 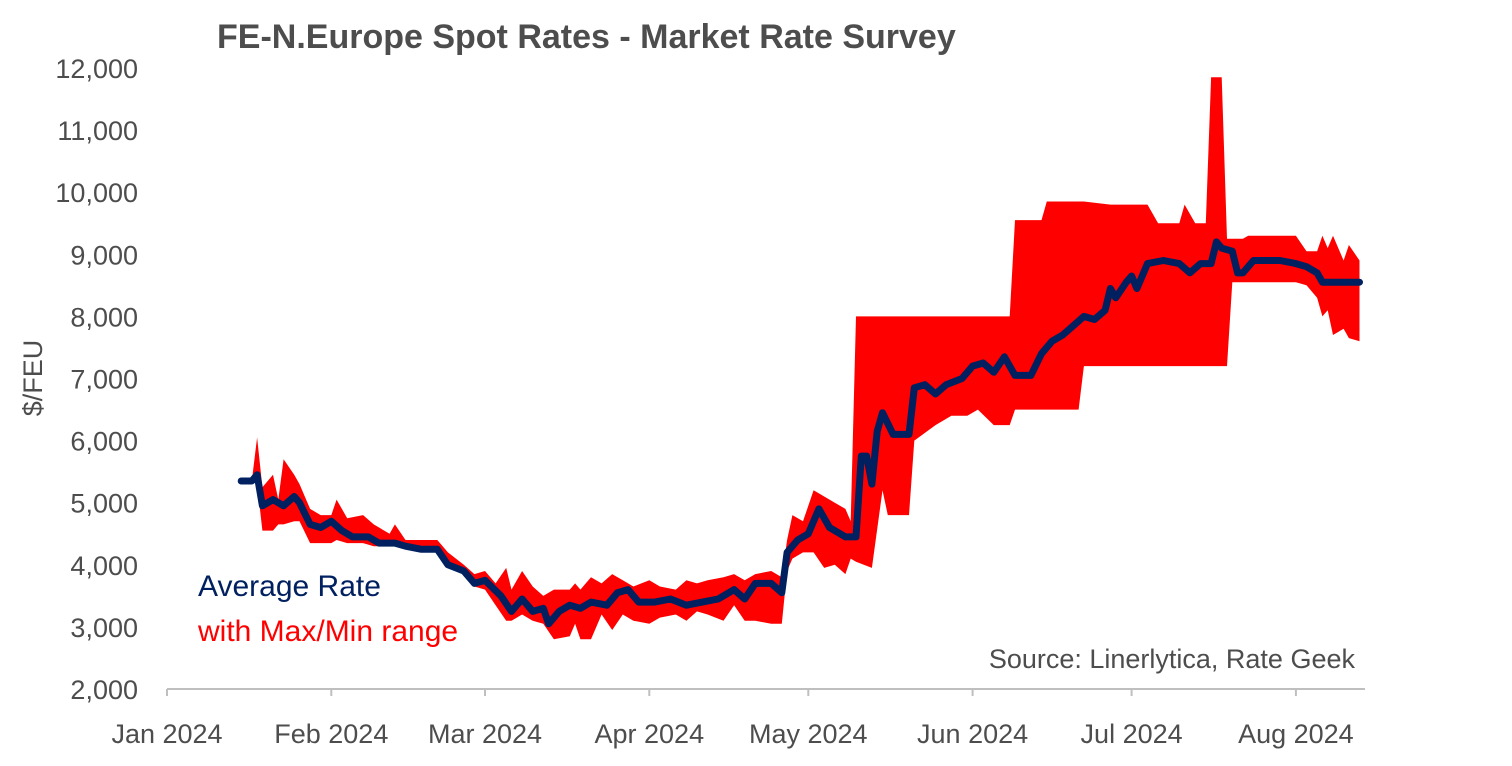 What do you see at coordinates (104, 628) in the screenshot?
I see `y-tick-label: 3,000` at bounding box center [104, 628].